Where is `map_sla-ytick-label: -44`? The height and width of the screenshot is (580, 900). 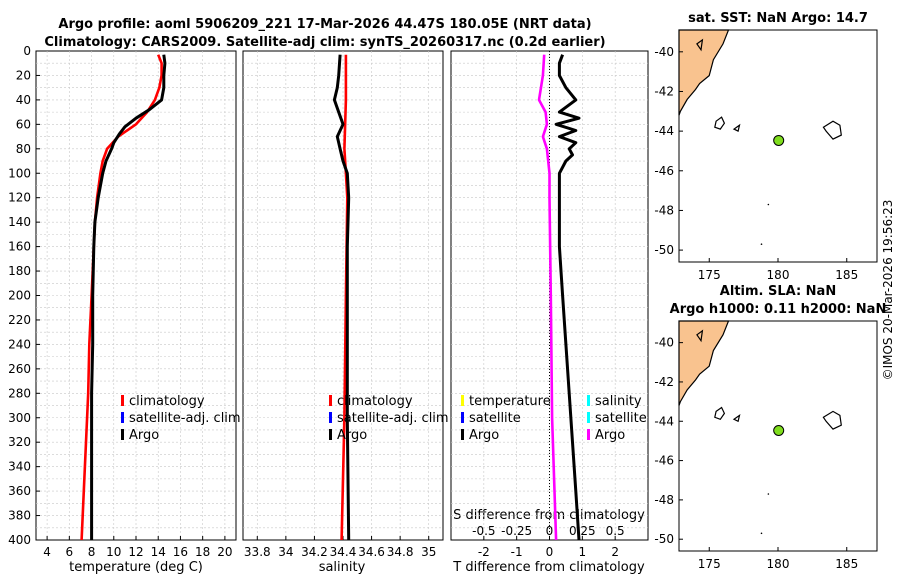
map_sla-ytick-label: -44 is located at coordinates (664, 421).